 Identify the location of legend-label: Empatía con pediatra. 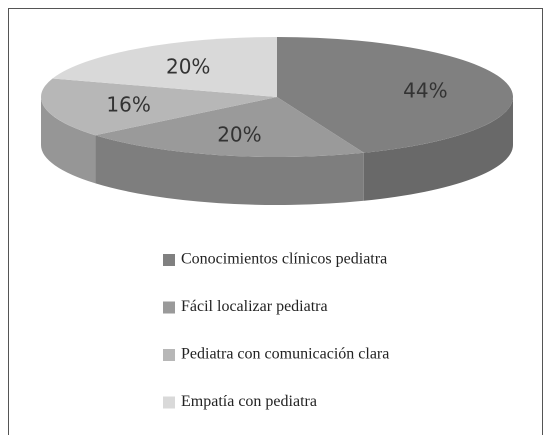
(249, 401).